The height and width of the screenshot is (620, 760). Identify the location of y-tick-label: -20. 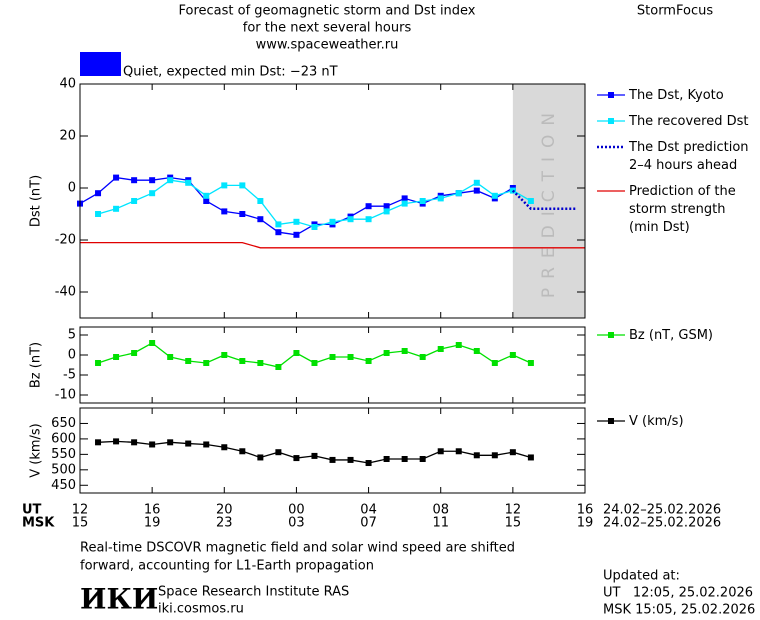
(65, 240).